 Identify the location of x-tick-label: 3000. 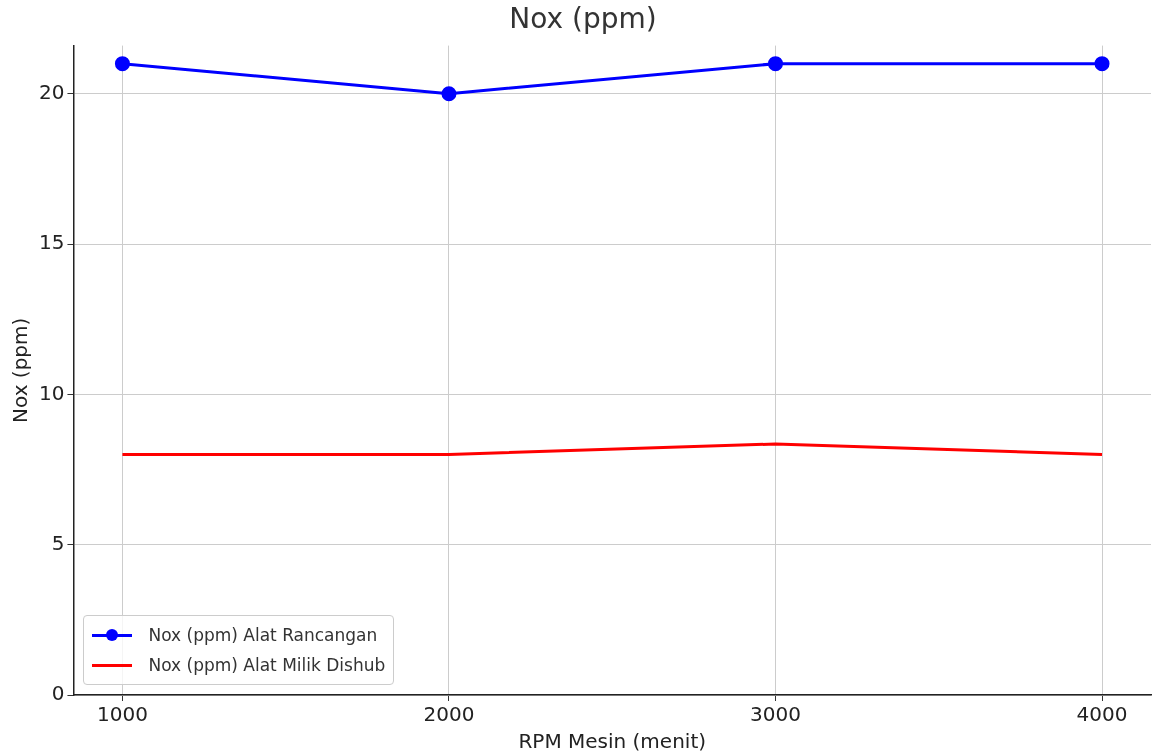
(775, 714).